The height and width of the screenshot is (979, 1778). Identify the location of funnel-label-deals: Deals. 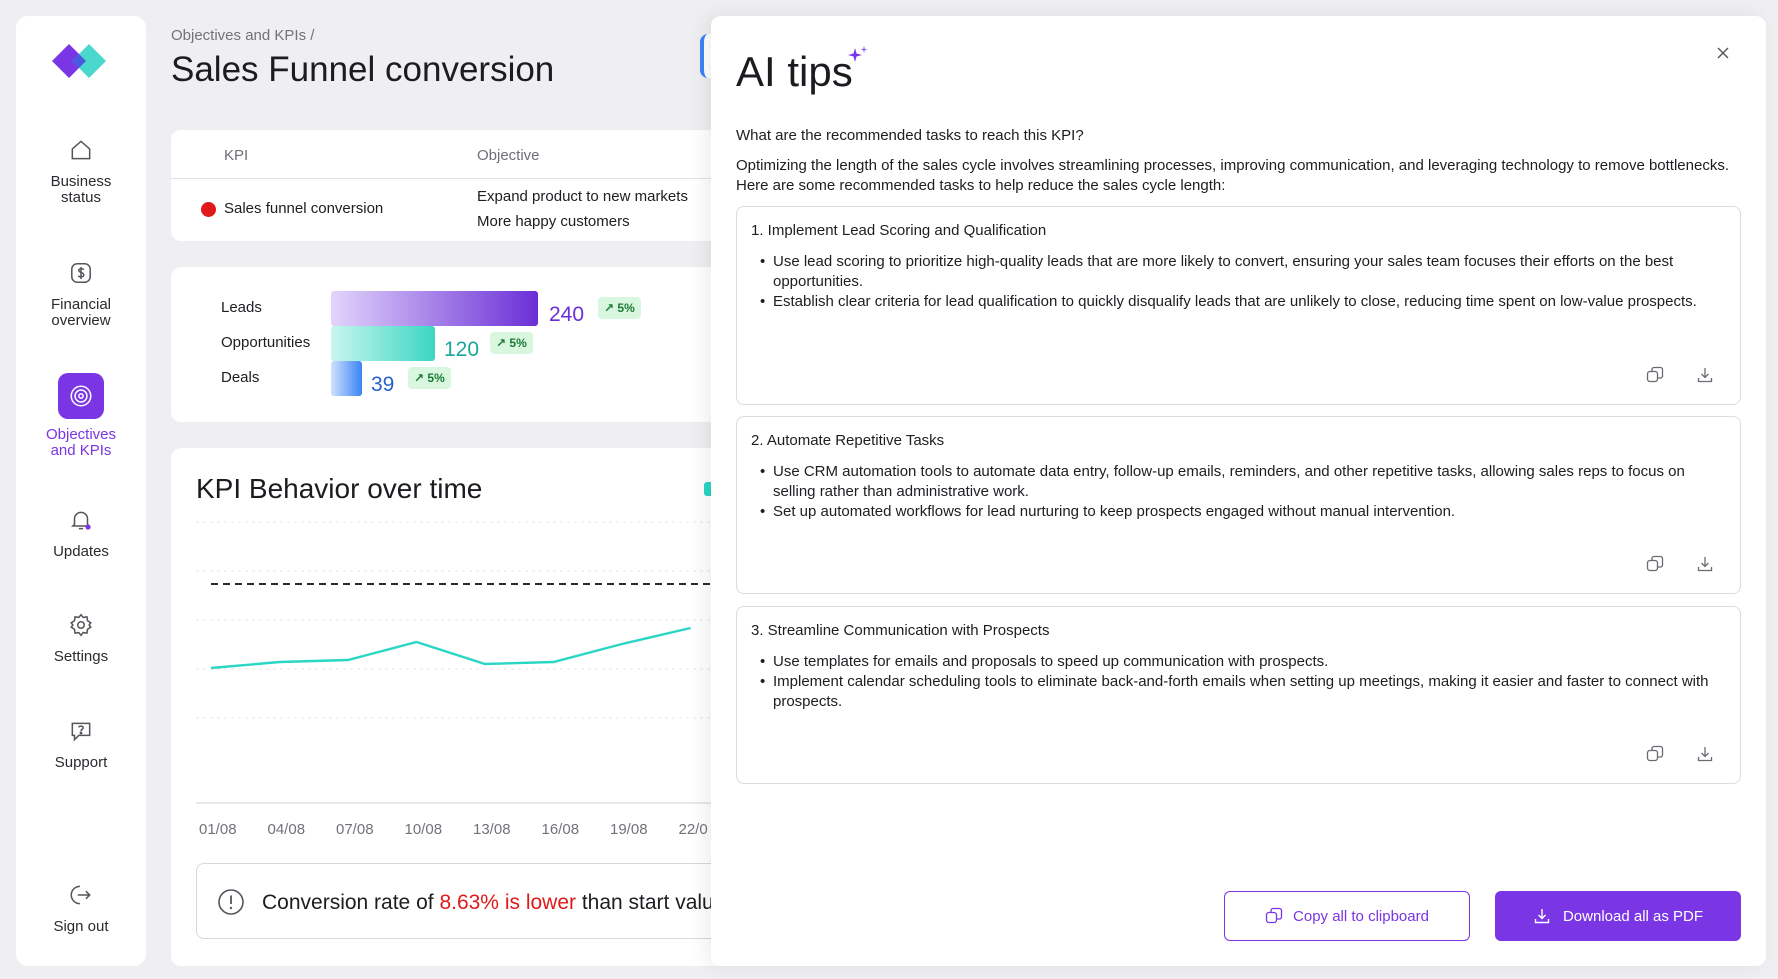
(240, 377).